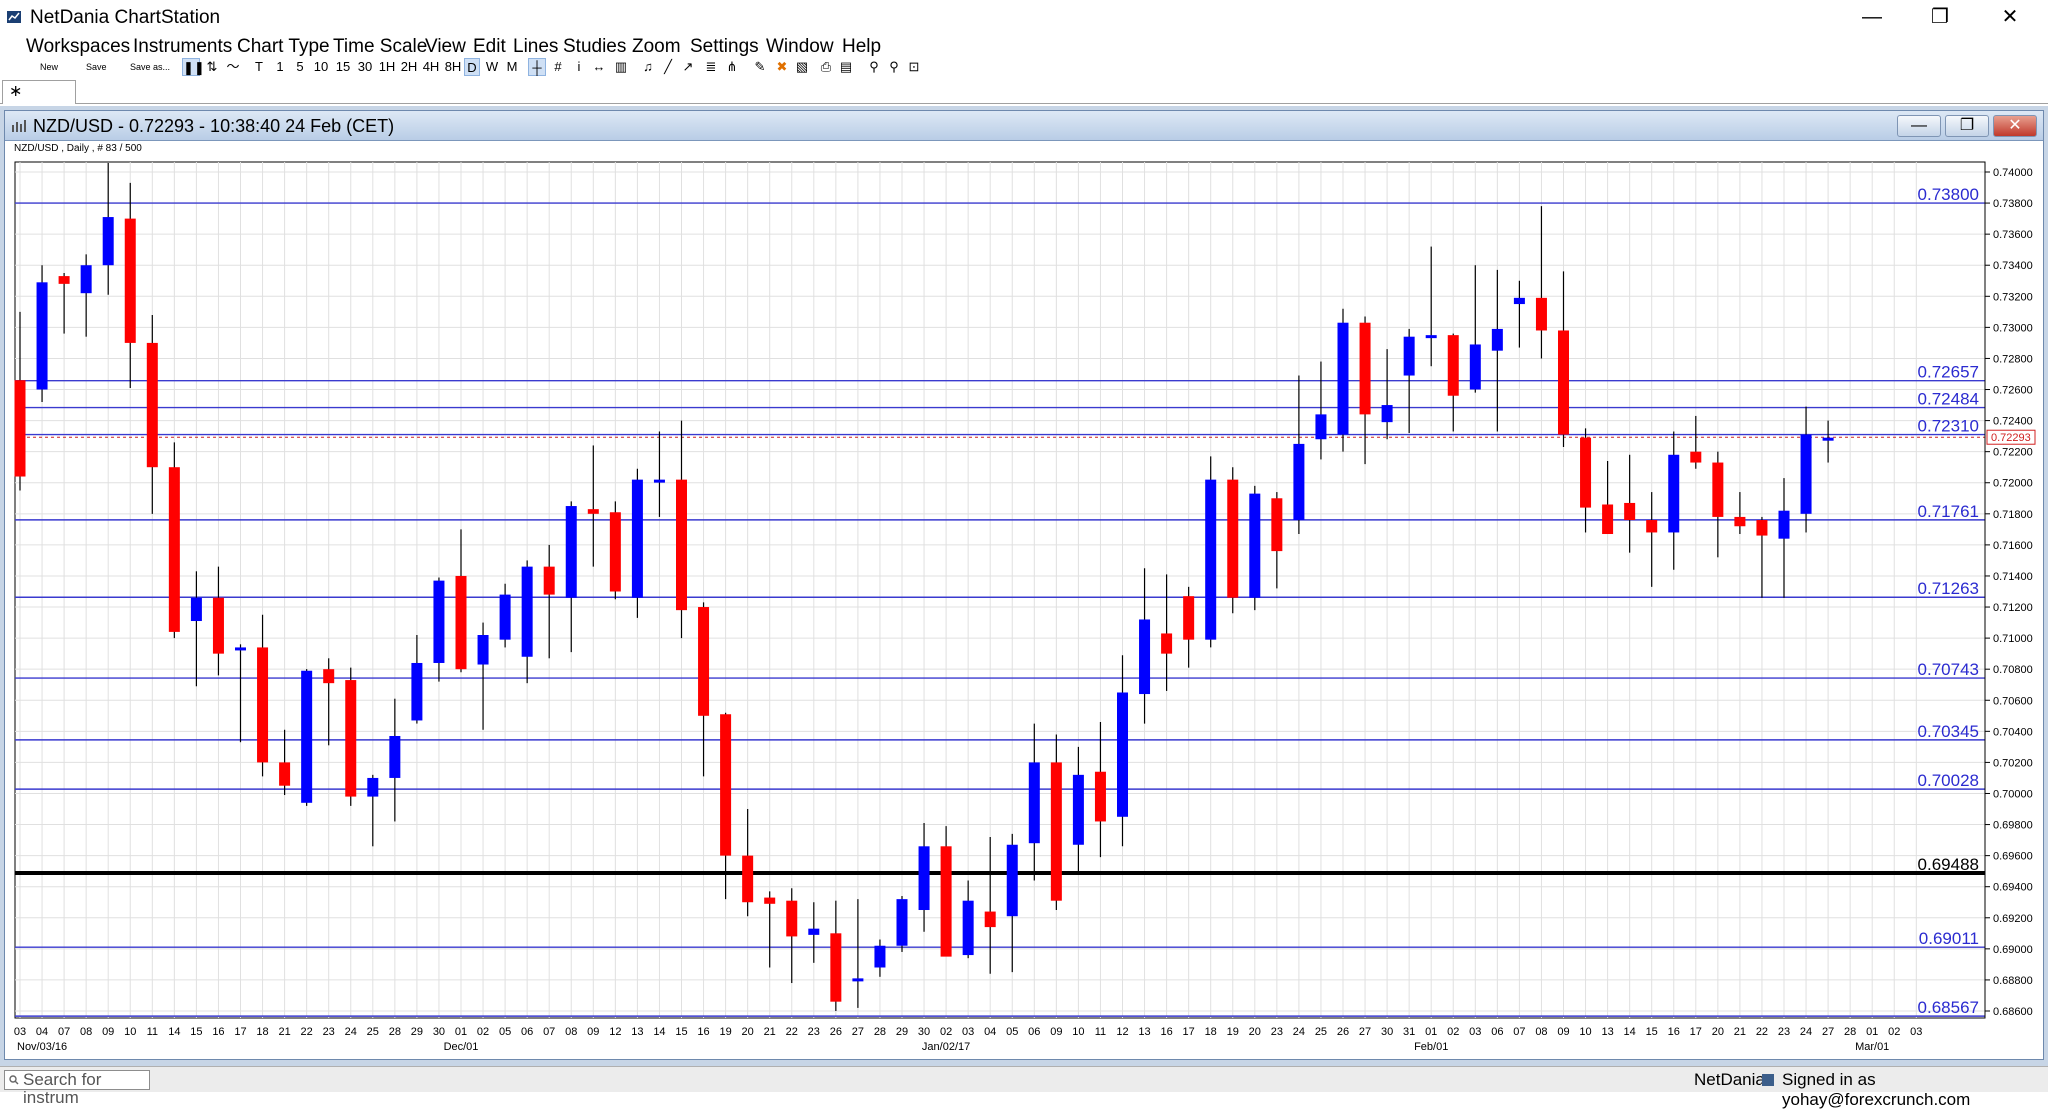  Describe the element at coordinates (78, 148) in the screenshot. I see `chart-subtitle: NZD/USD , Daily , # 83 / 500` at that location.